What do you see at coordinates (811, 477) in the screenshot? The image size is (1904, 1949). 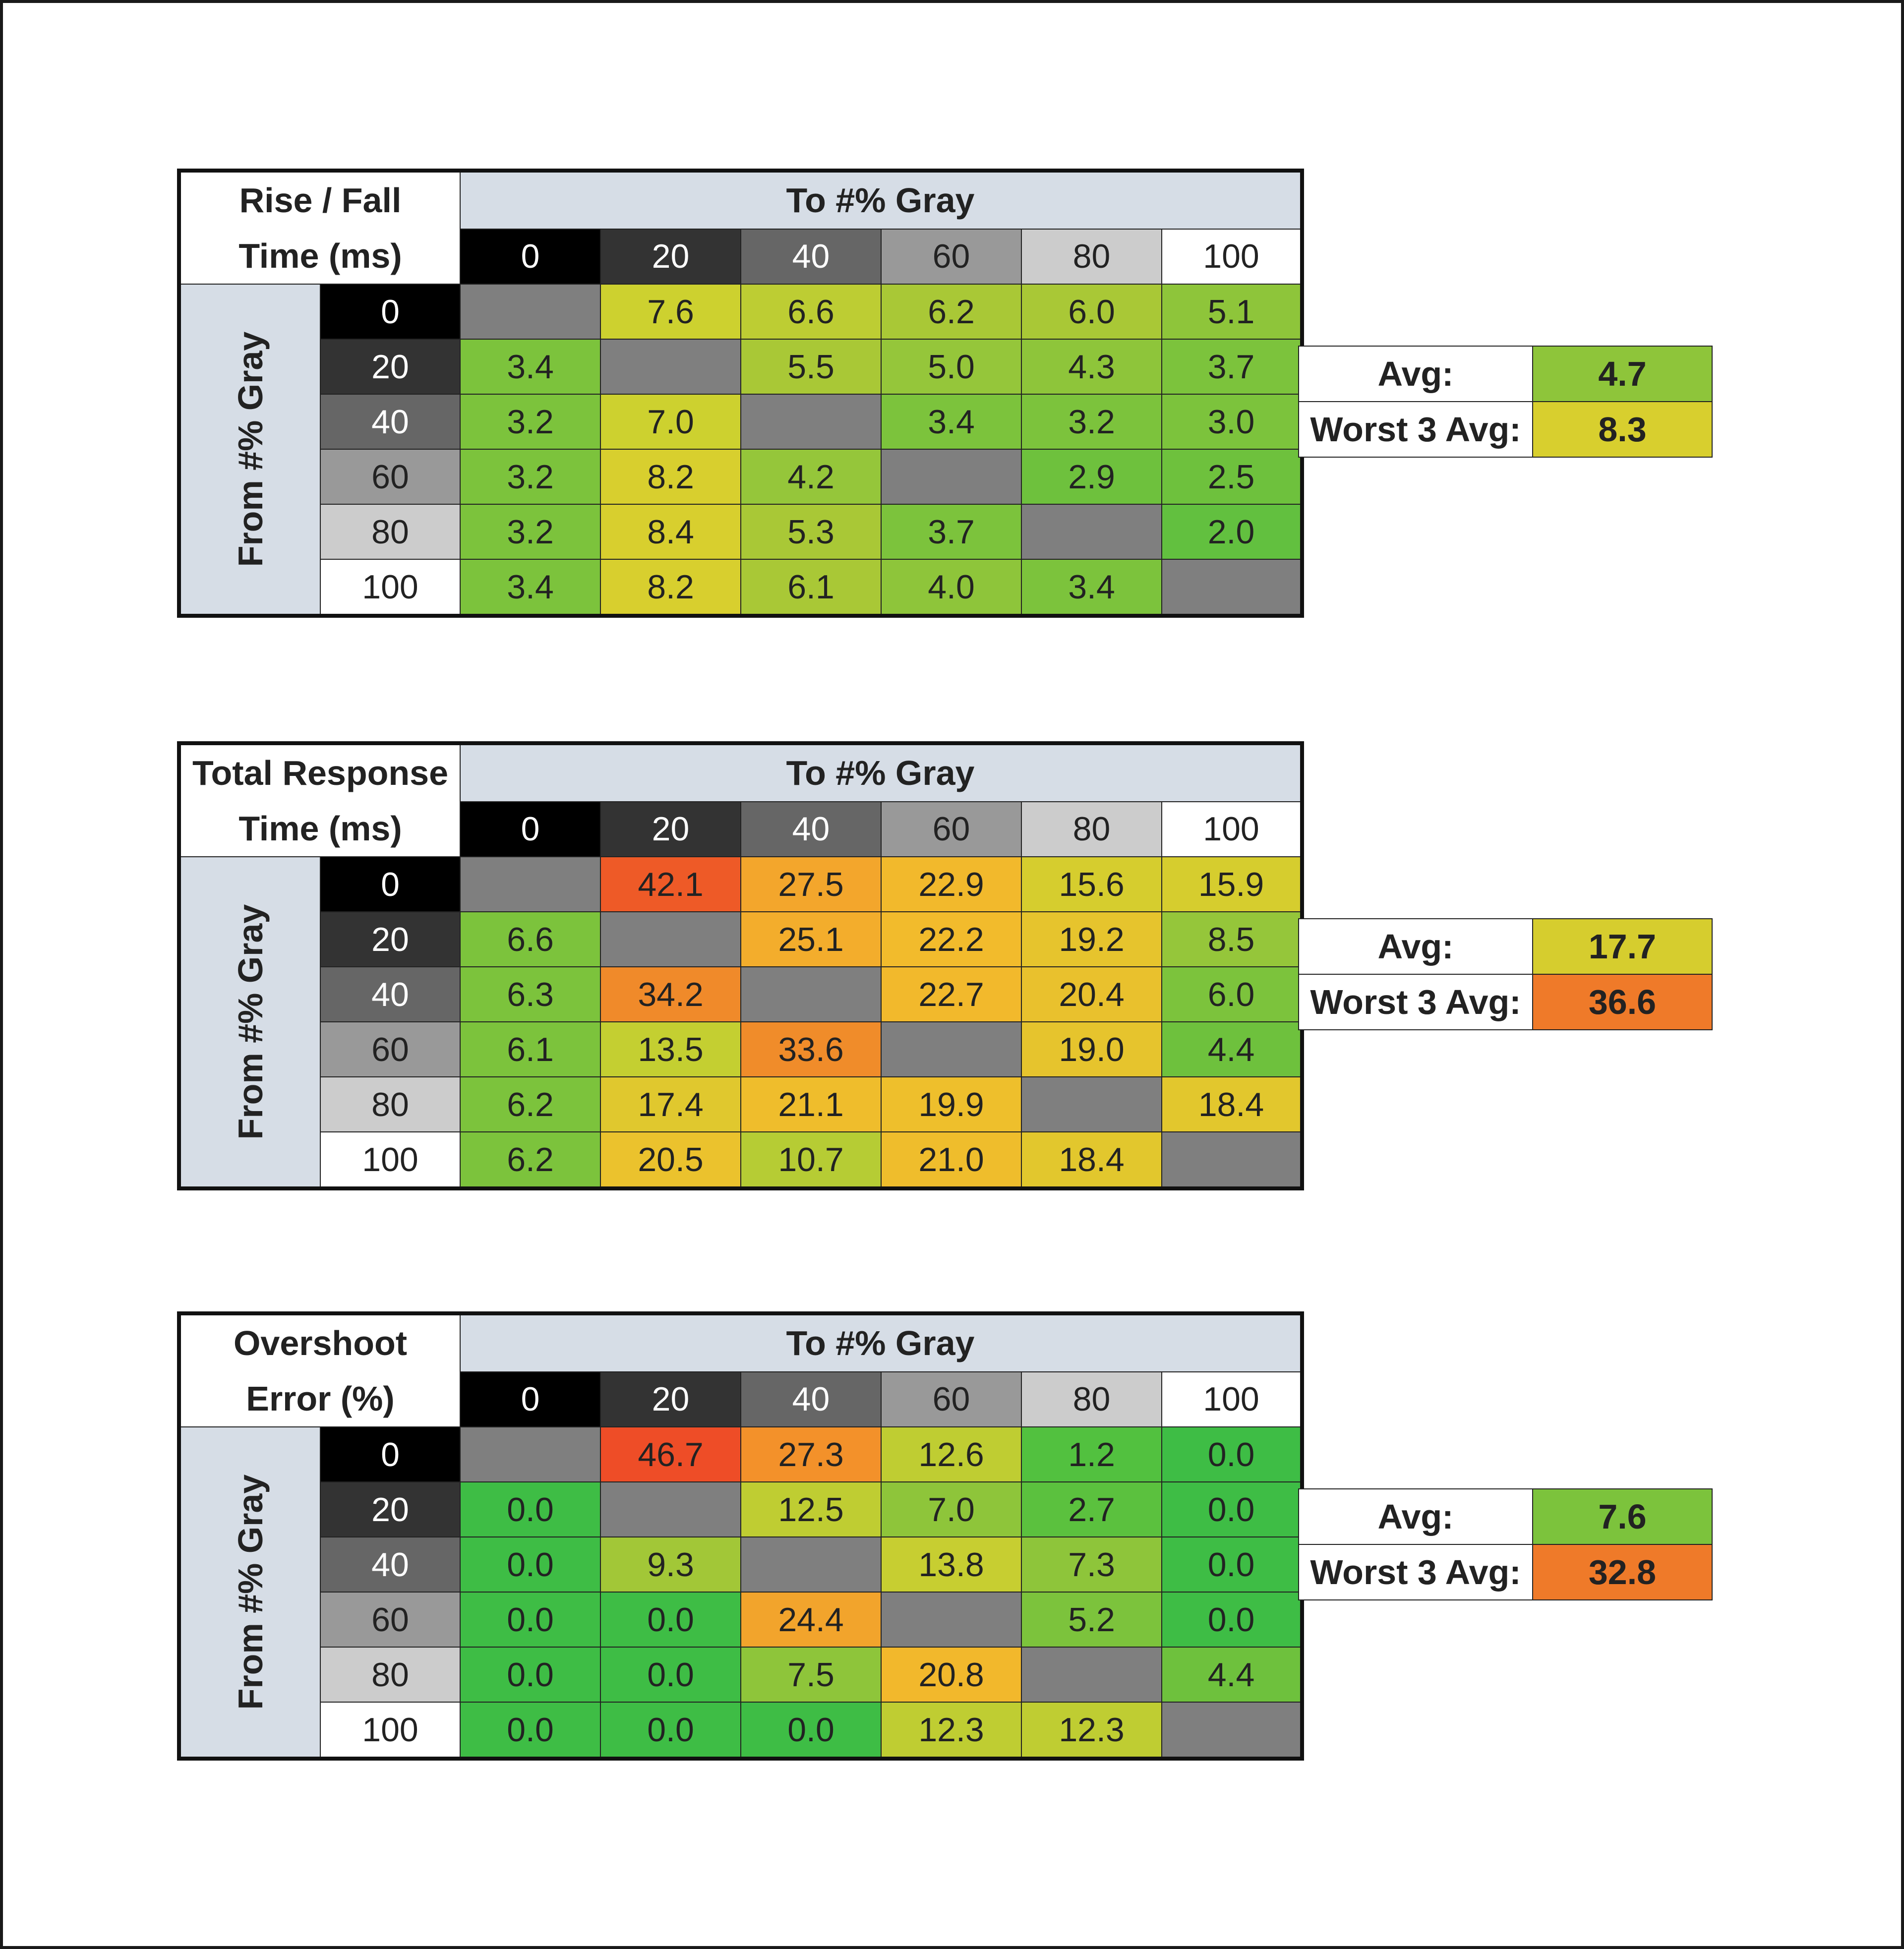 I see `data-cell: 4.2` at bounding box center [811, 477].